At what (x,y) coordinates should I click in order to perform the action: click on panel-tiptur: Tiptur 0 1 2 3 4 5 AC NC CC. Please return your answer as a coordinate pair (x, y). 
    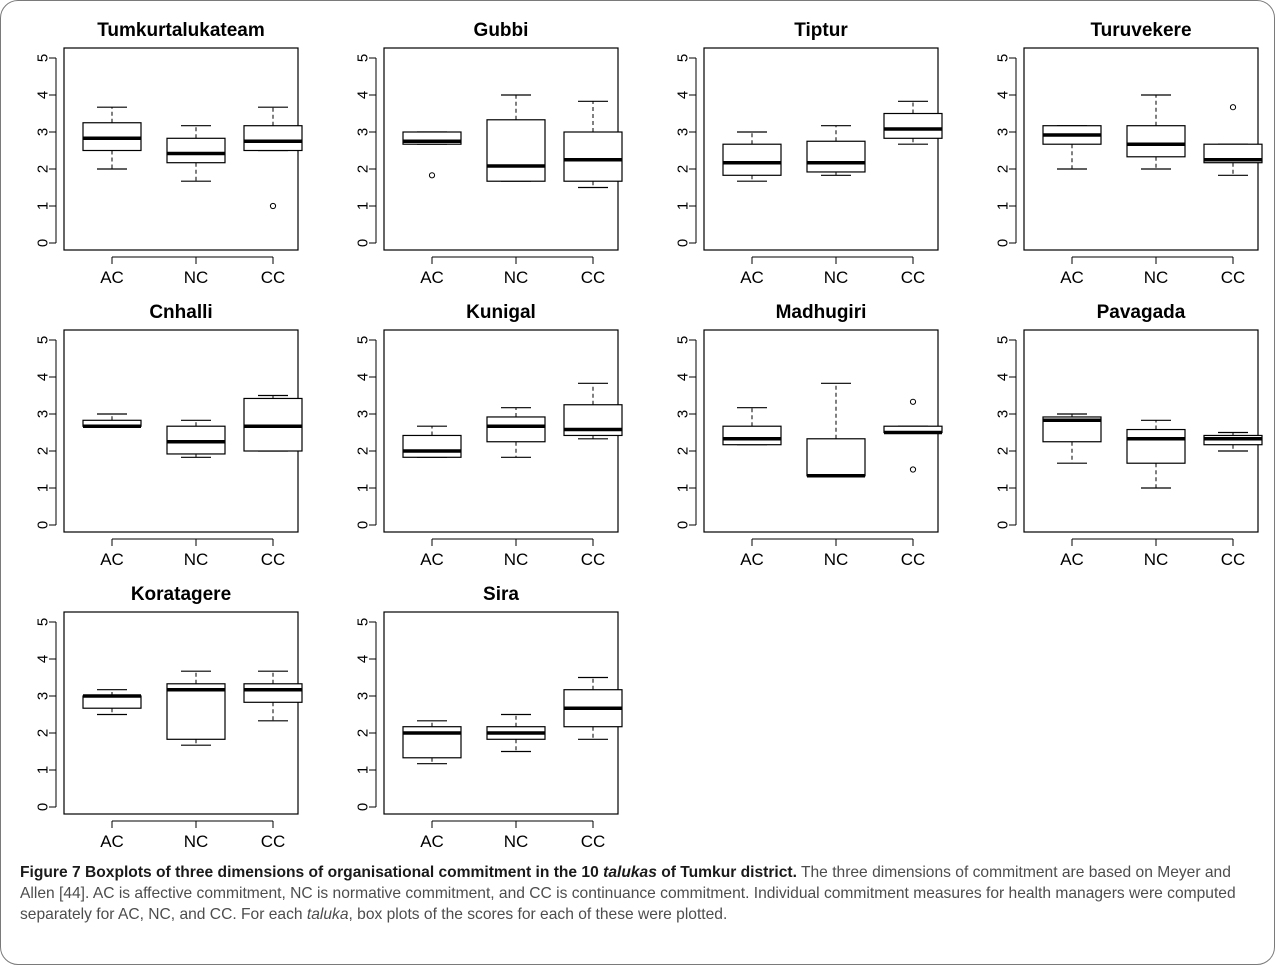
    Looking at the image, I should click on (809, 153).